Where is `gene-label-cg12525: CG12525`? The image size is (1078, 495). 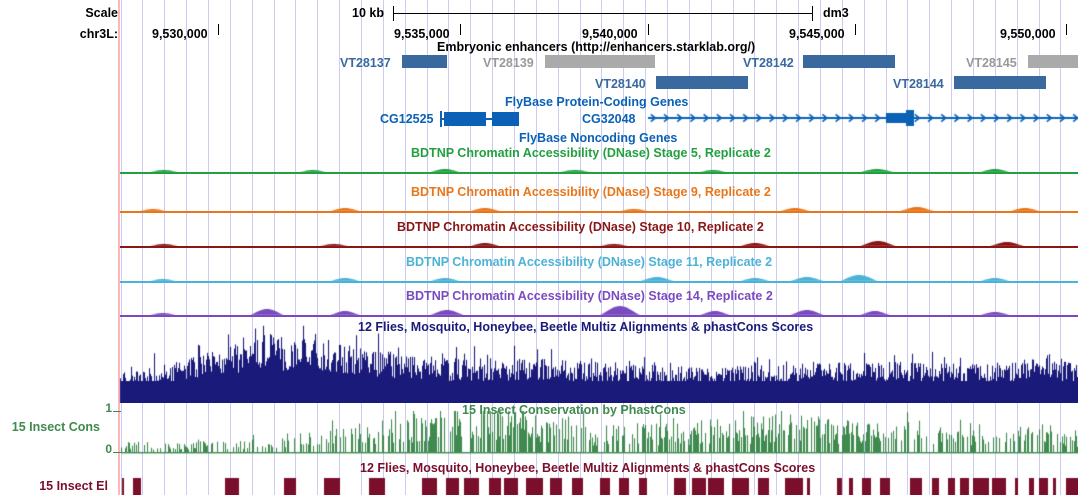
gene-label-cg12525: CG12525 is located at coordinates (407, 119).